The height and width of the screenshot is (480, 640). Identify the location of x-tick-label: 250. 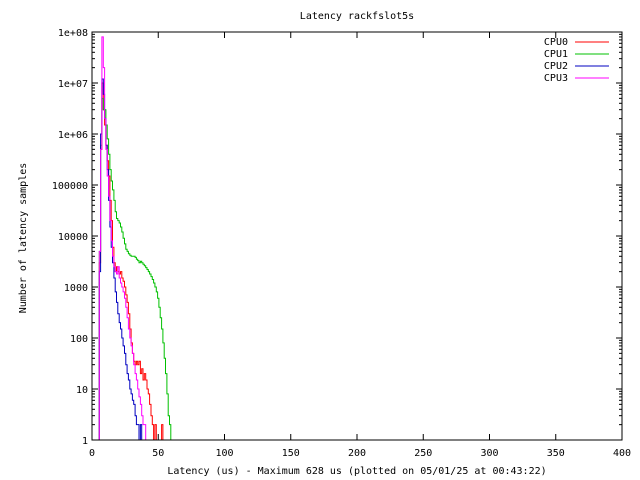
(423, 453).